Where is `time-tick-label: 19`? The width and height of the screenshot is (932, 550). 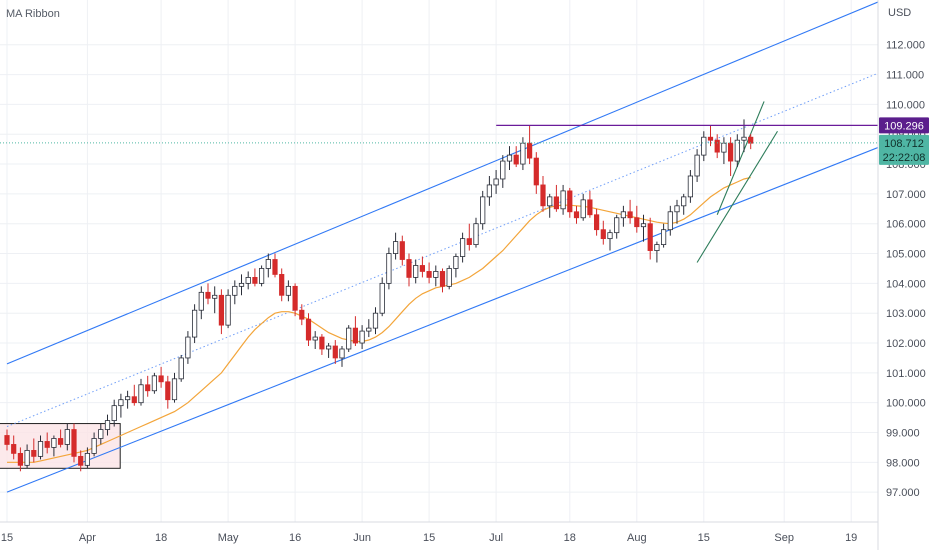 time-tick-label: 19 is located at coordinates (851, 538).